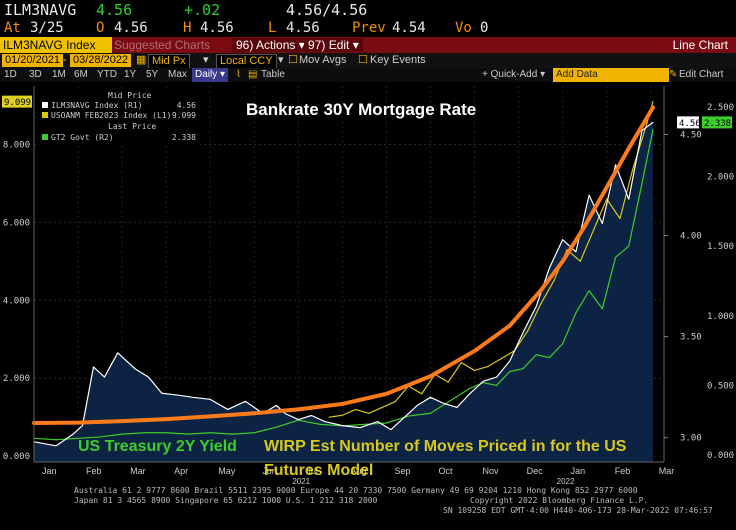  I want to click on x-tick-label: Aug, so click(358, 471).